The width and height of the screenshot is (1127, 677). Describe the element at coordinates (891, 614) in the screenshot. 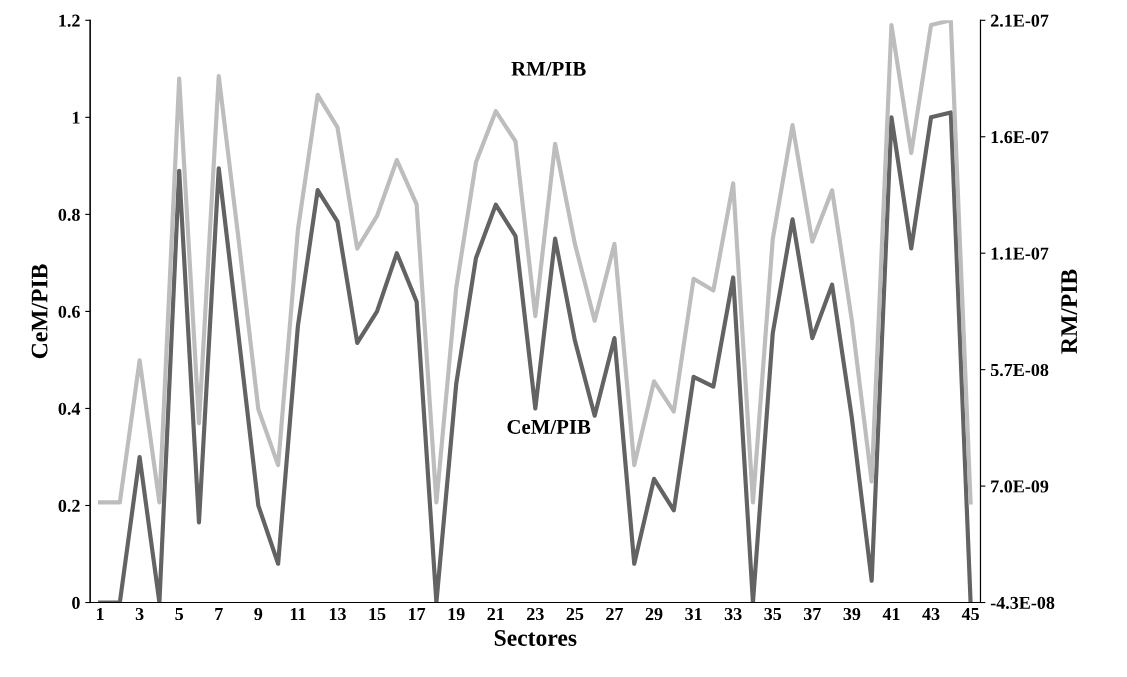

I see `x-tick-label: 41` at that location.